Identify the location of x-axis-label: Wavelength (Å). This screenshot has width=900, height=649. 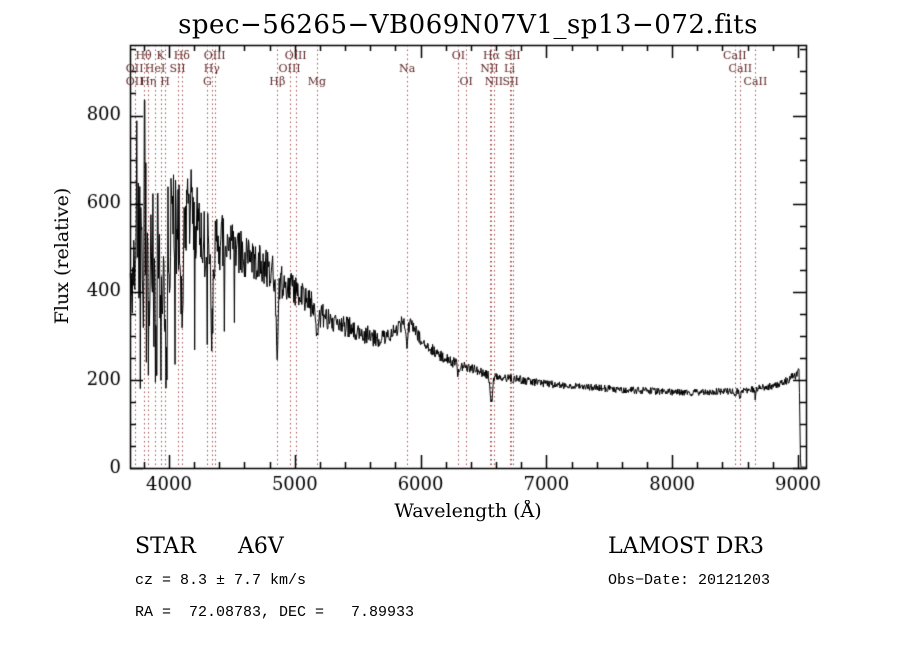
(468, 511).